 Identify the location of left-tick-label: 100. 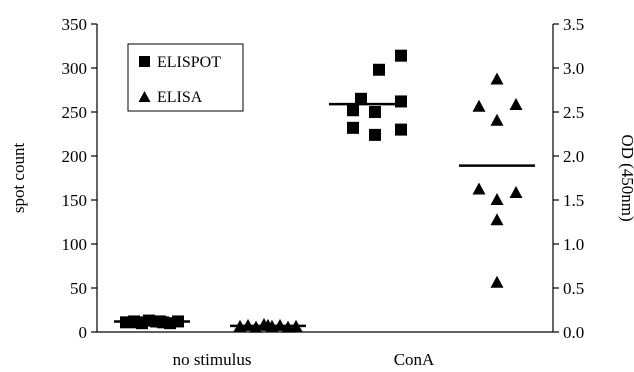
(75, 244).